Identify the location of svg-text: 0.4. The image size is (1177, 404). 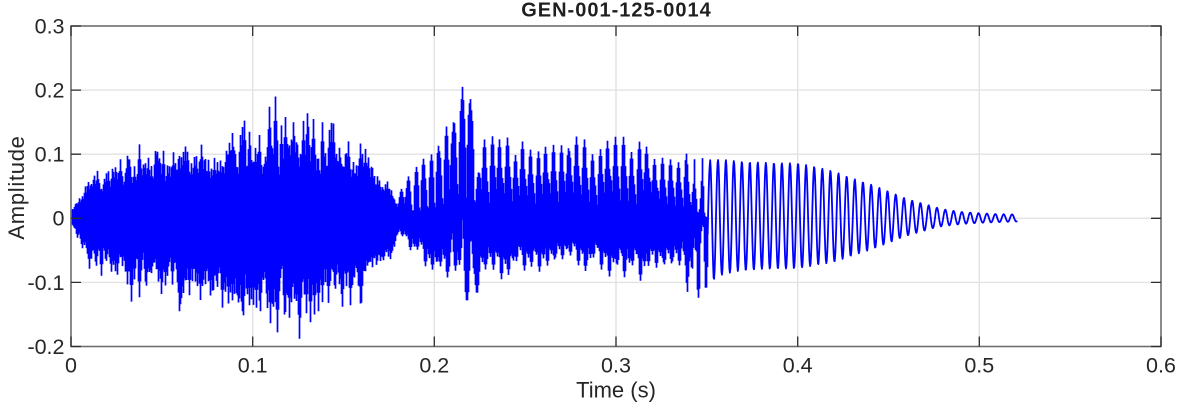
(798, 366).